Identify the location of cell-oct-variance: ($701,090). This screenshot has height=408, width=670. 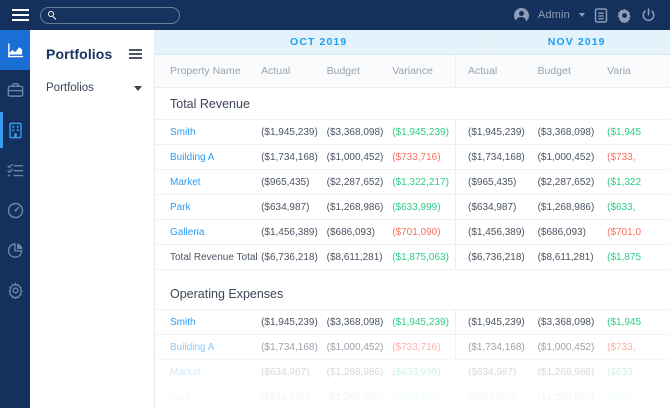
(416, 232).